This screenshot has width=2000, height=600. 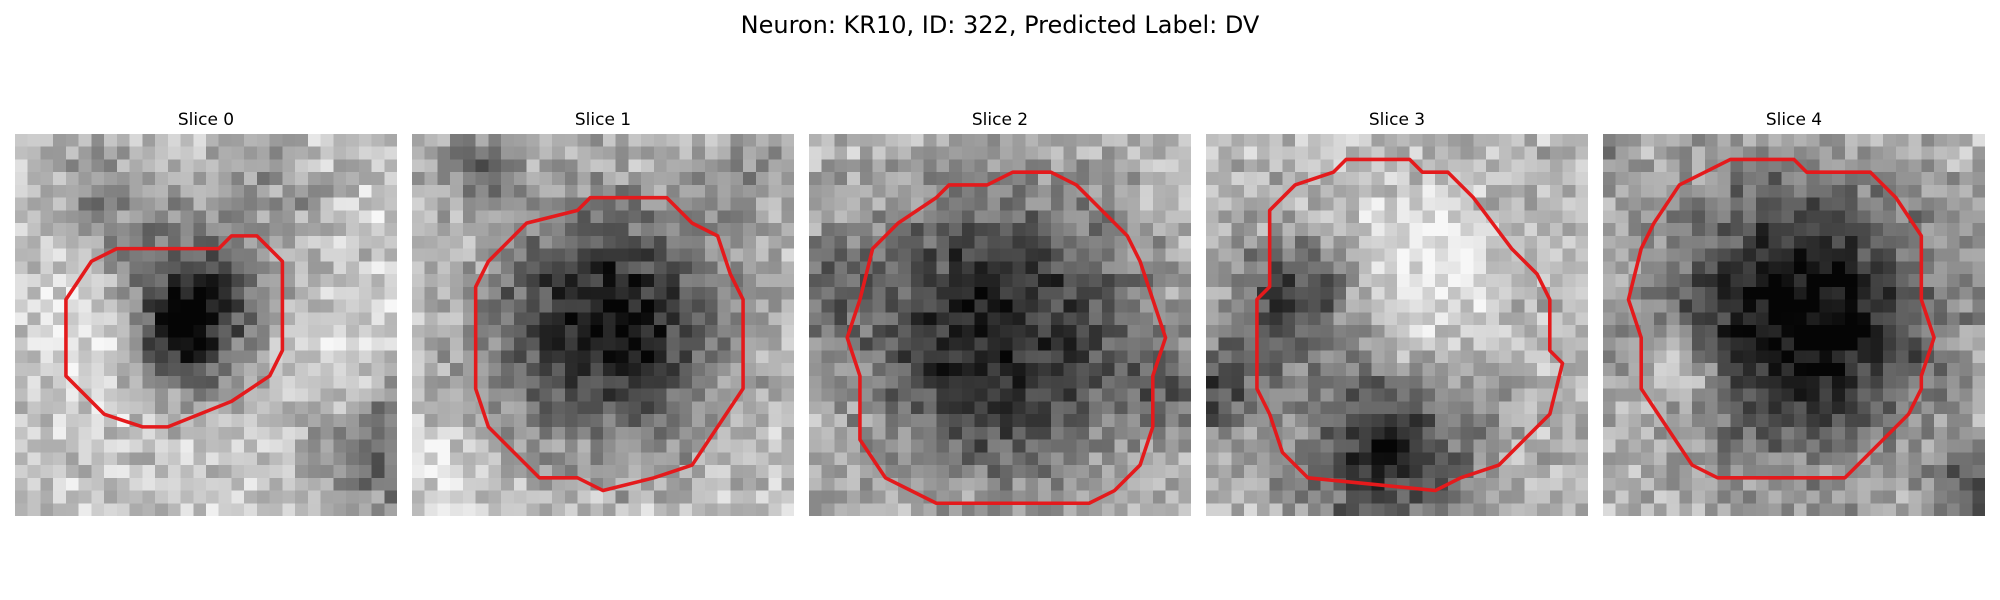 I want to click on slice-title-1: Slice 1, so click(x=603, y=120).